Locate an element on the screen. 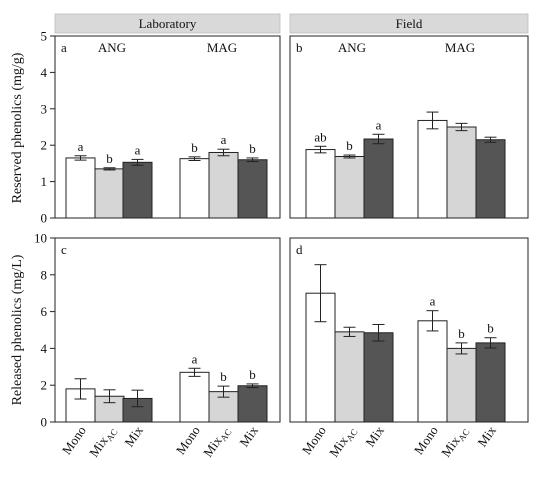  sig-letter-b-0: ab is located at coordinates (320, 136).